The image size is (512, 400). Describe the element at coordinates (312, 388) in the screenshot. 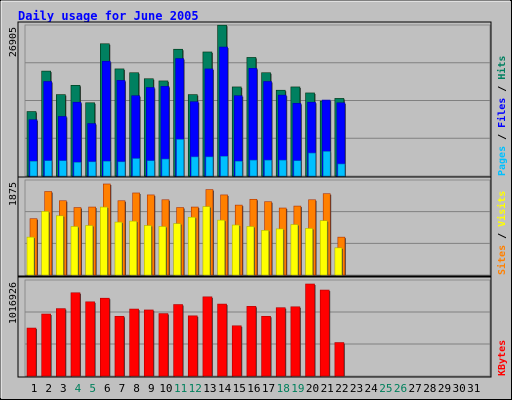

I see `x-tick-label-day-20: 20` at that location.